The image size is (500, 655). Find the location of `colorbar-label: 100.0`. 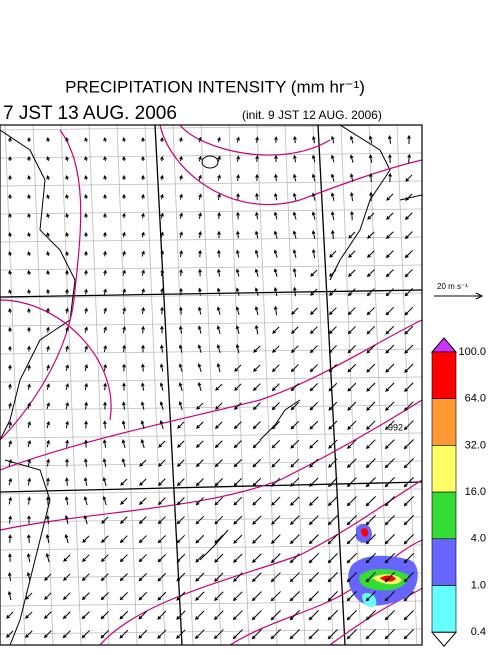

colorbar-label: 100.0 is located at coordinates (472, 352).